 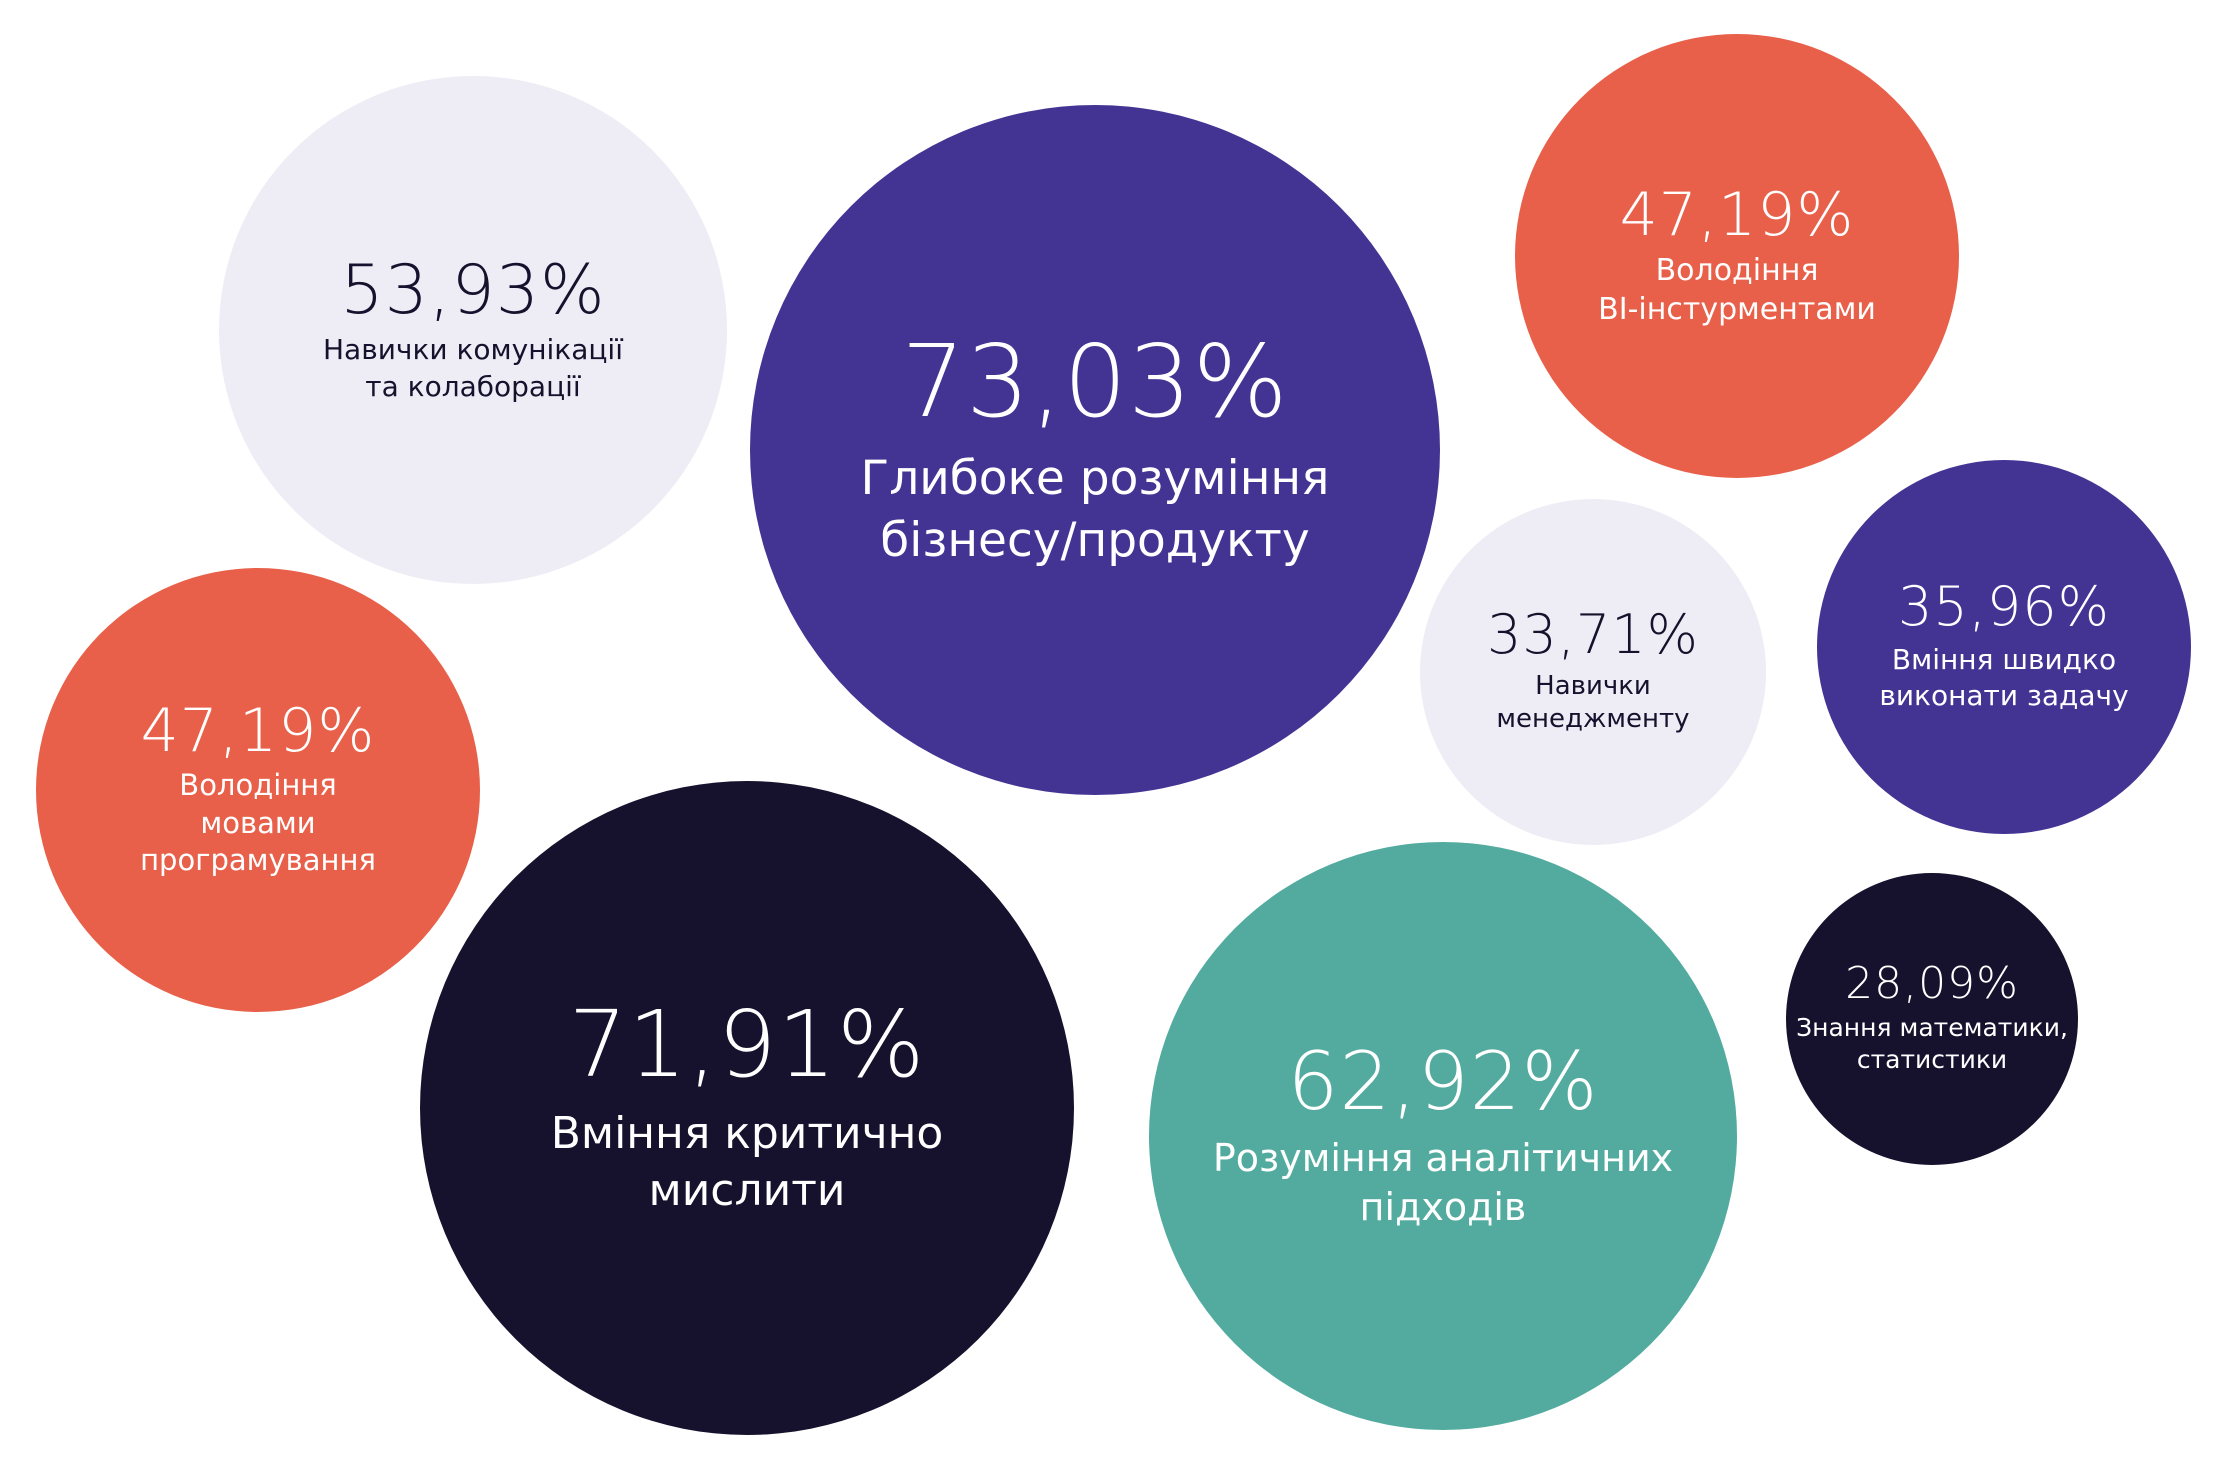 I want to click on bubble-business: 73,03% Глибоке розуміння бізнесу/продукту, so click(x=1095, y=450).